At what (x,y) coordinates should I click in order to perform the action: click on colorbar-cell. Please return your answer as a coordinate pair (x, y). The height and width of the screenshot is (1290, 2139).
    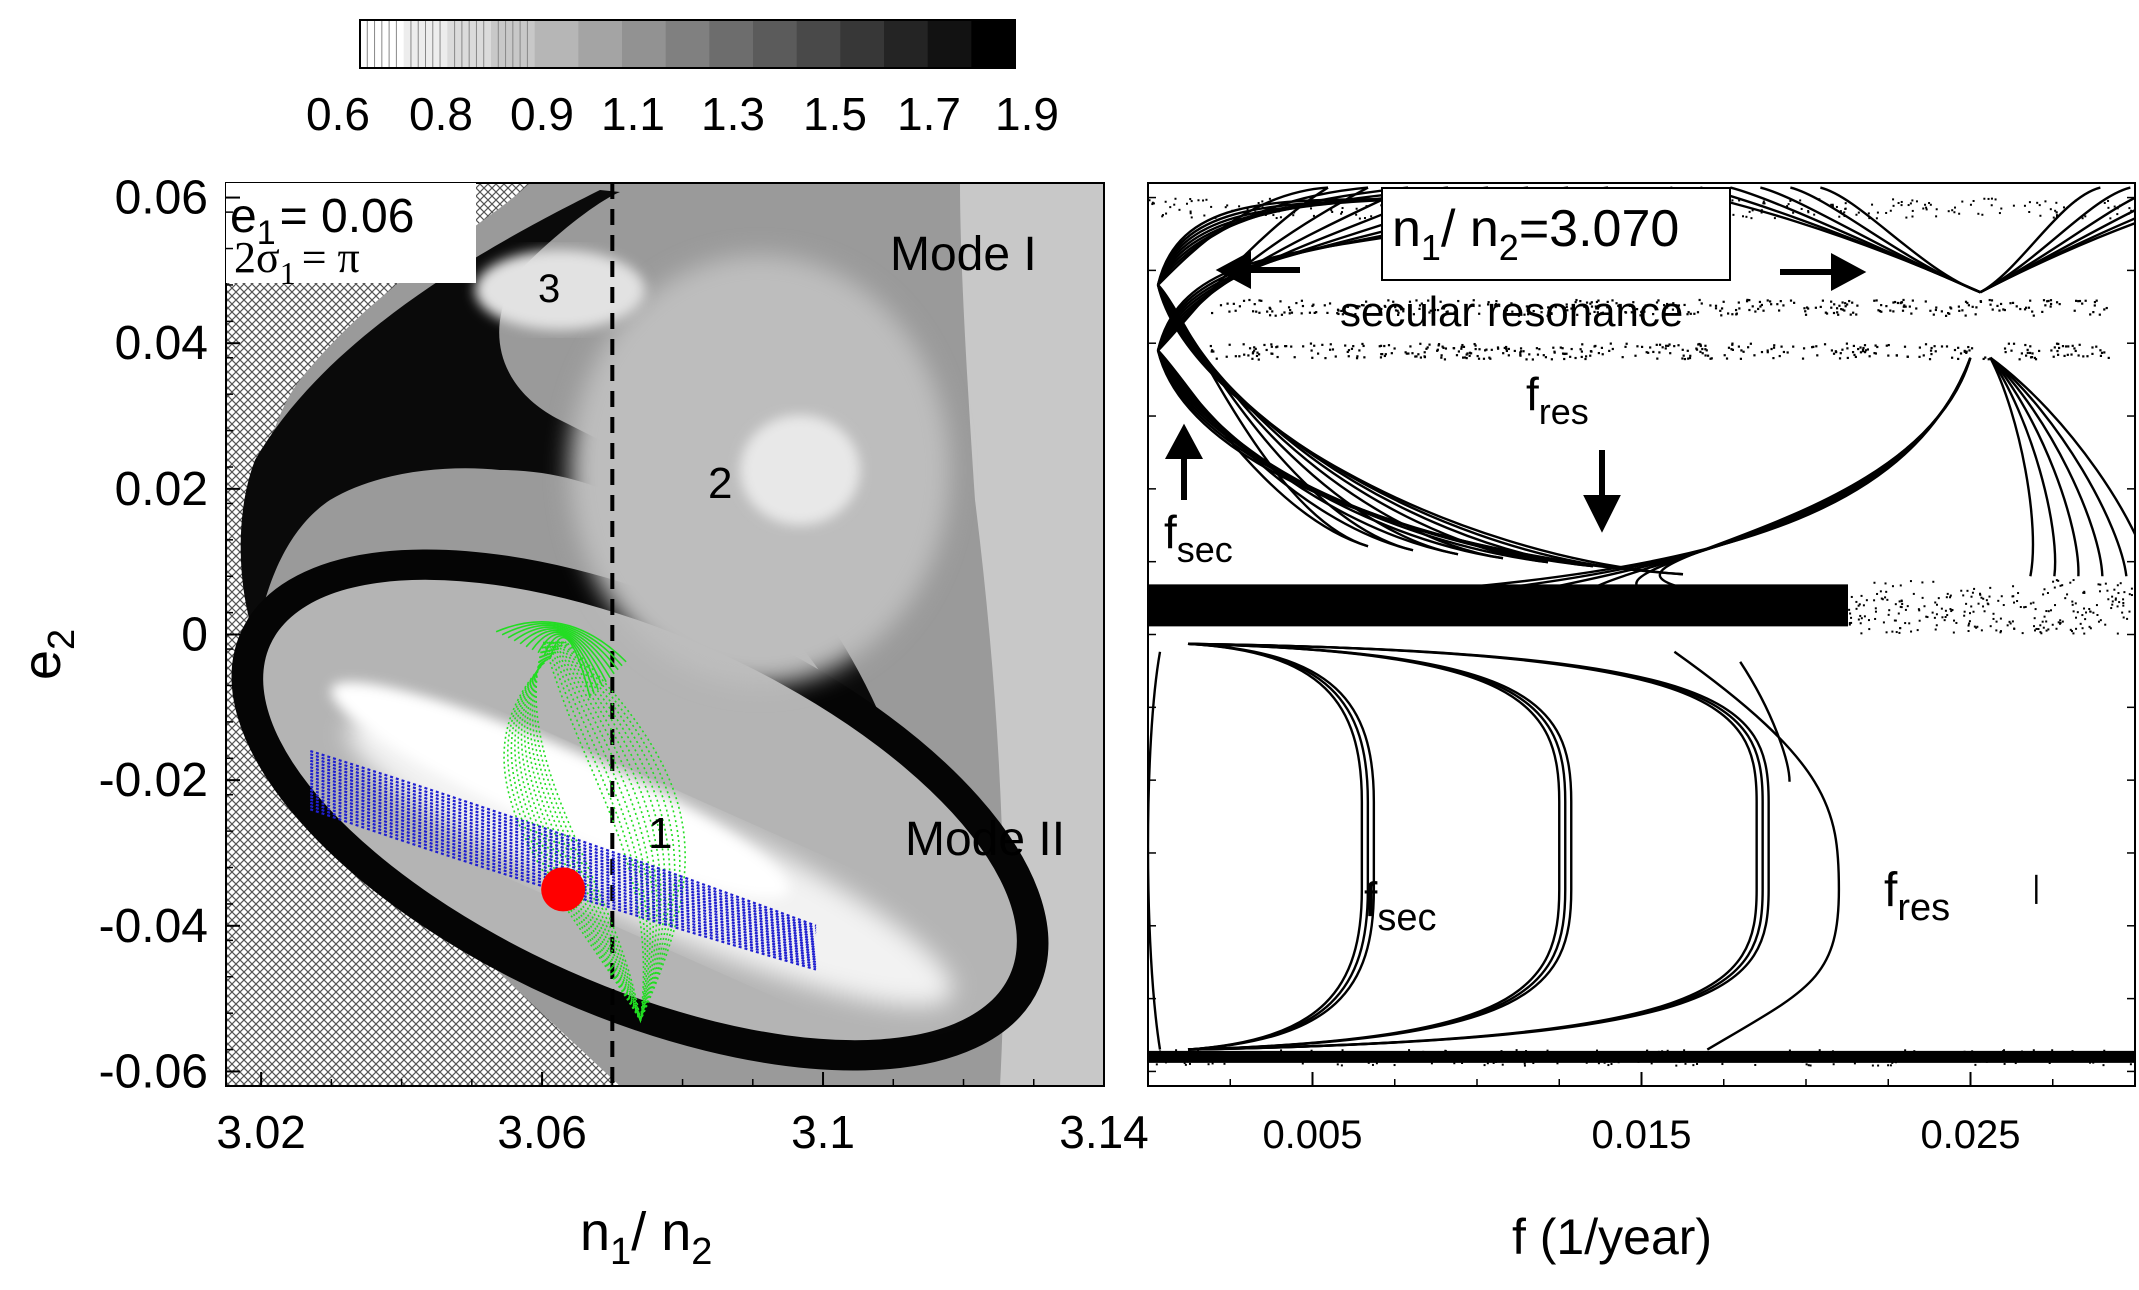
    Looking at the image, I should click on (644, 44).